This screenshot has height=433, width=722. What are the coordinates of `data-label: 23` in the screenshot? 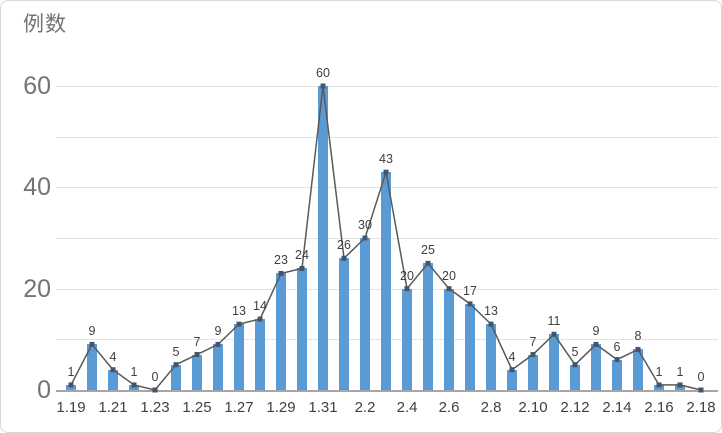 It's located at (281, 260).